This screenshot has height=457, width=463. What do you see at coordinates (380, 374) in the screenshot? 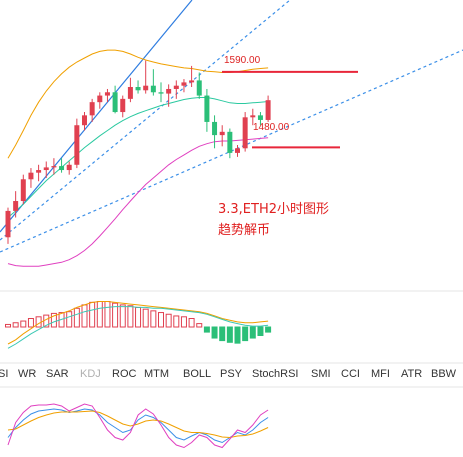
I see `tab-mfi: MFI` at bounding box center [380, 374].